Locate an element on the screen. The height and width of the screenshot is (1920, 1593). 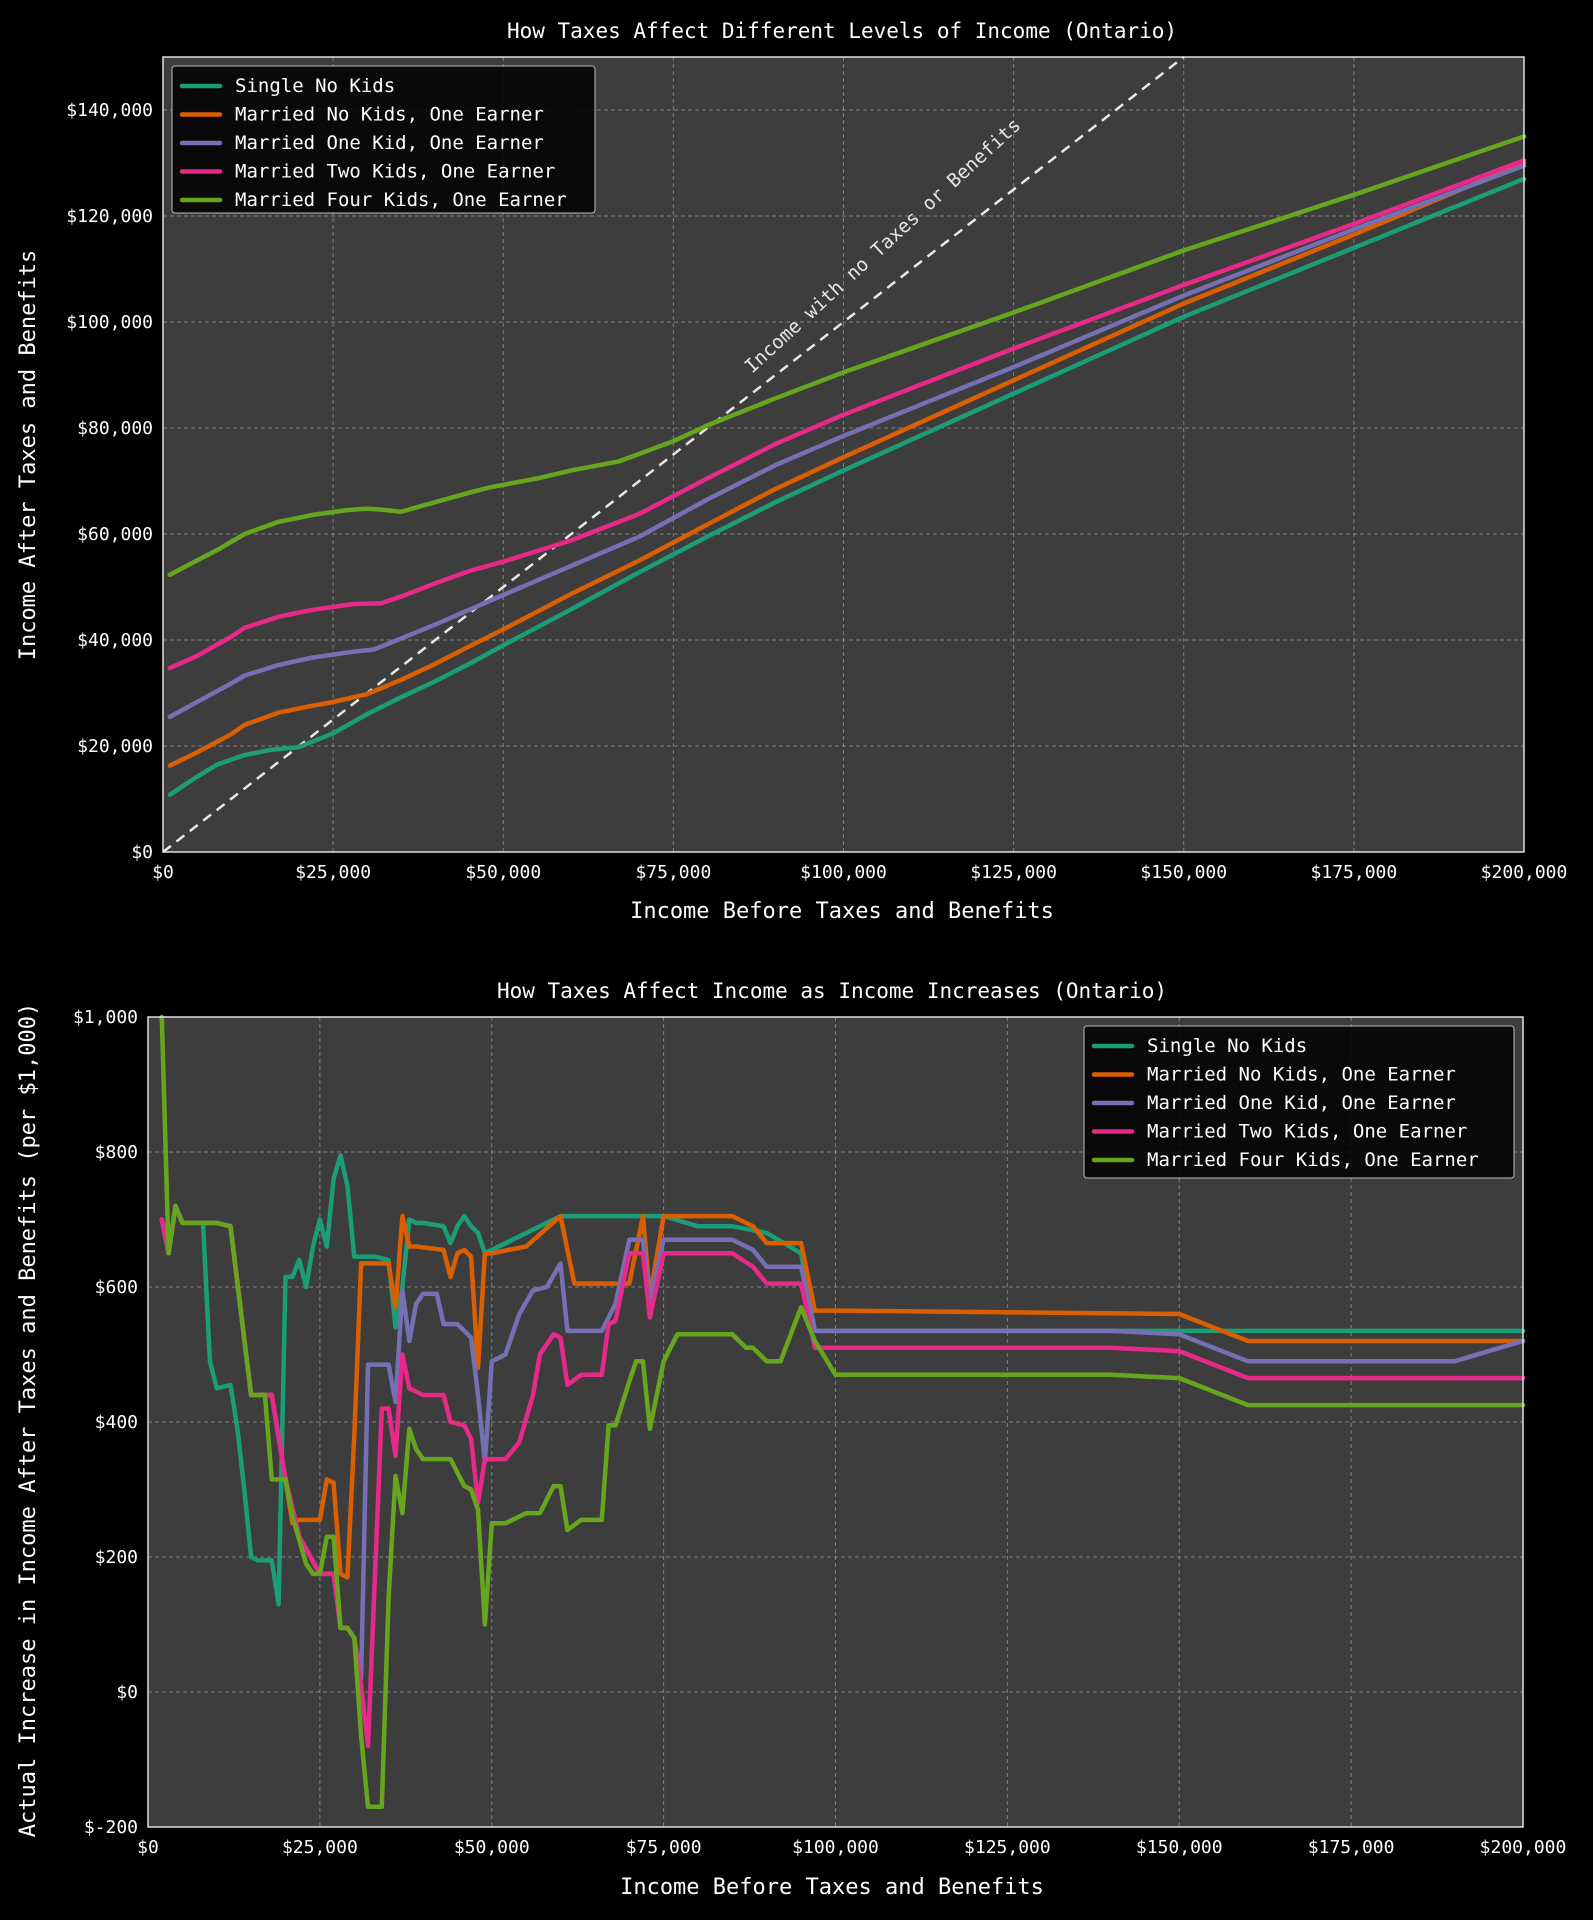
c1-y-tick-label: $60,000 is located at coordinates (115, 534).